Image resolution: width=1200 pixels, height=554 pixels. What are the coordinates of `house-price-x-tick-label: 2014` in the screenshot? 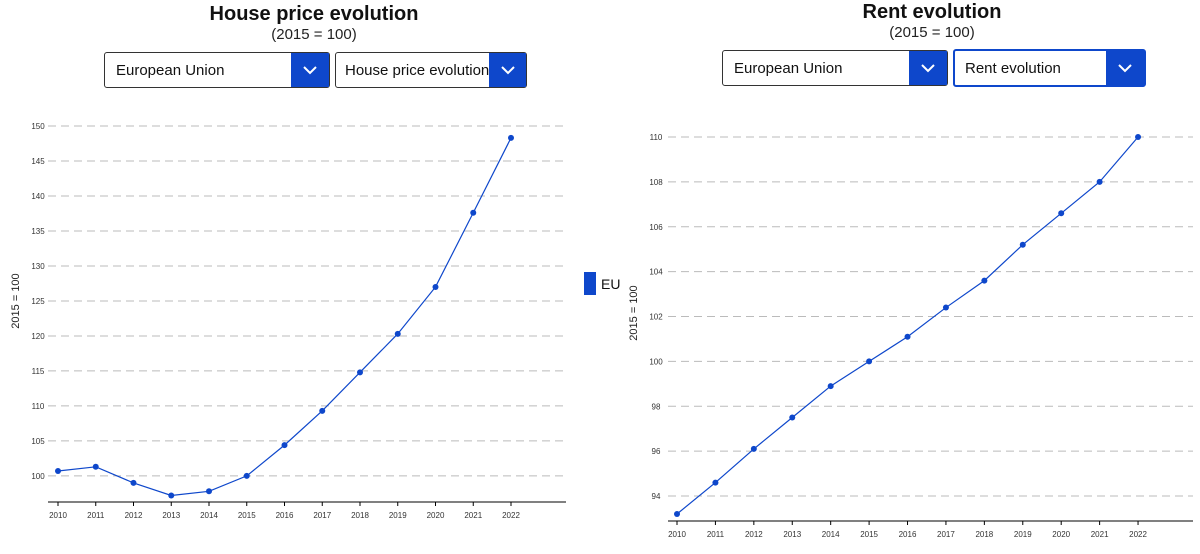 It's located at (209, 515).